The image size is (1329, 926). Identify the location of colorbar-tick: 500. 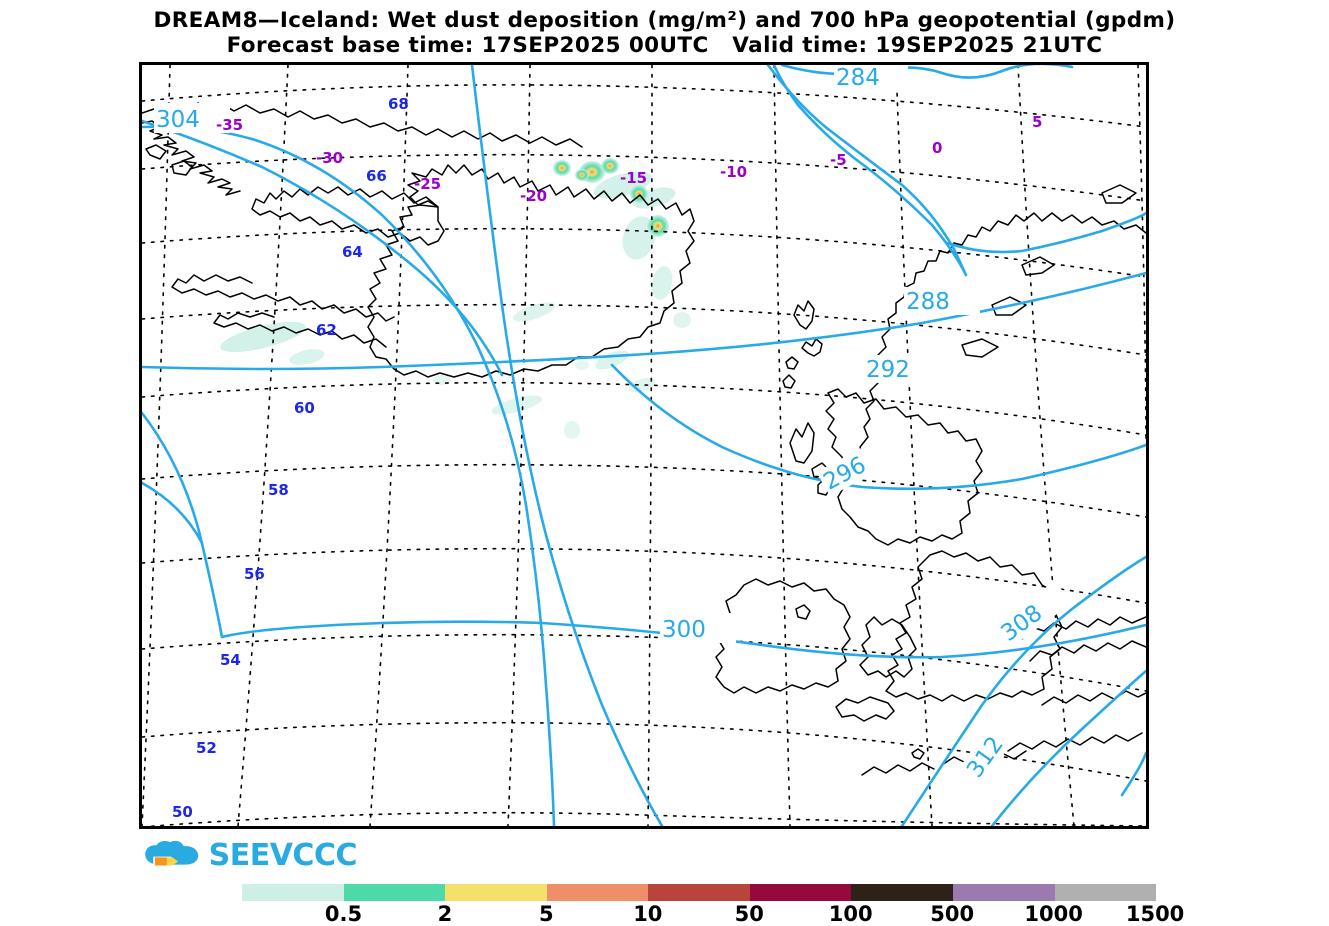
(952, 914).